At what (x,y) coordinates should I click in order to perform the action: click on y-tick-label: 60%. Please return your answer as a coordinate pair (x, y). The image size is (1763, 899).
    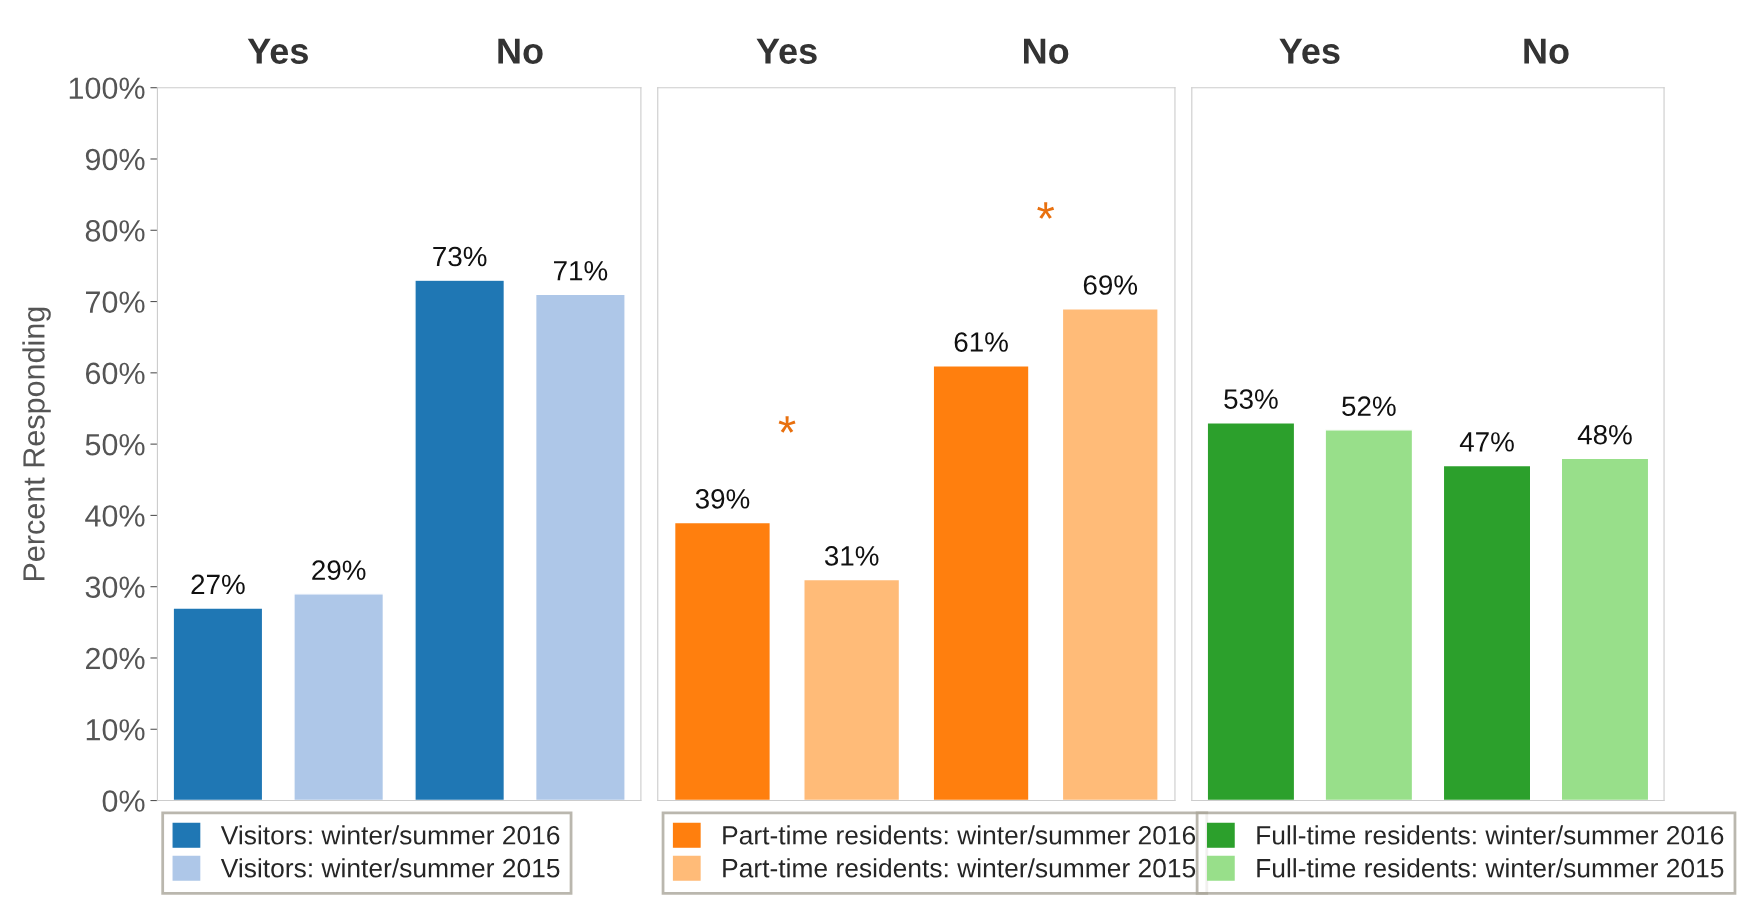
    Looking at the image, I should click on (115, 373).